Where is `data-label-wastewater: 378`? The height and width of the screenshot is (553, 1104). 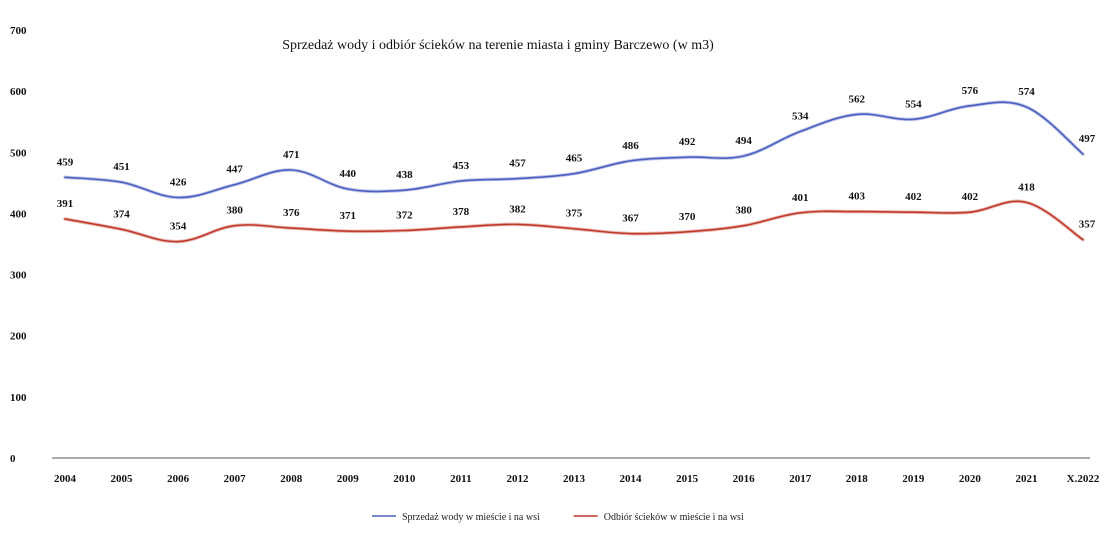
data-label-wastewater: 378 is located at coordinates (461, 212).